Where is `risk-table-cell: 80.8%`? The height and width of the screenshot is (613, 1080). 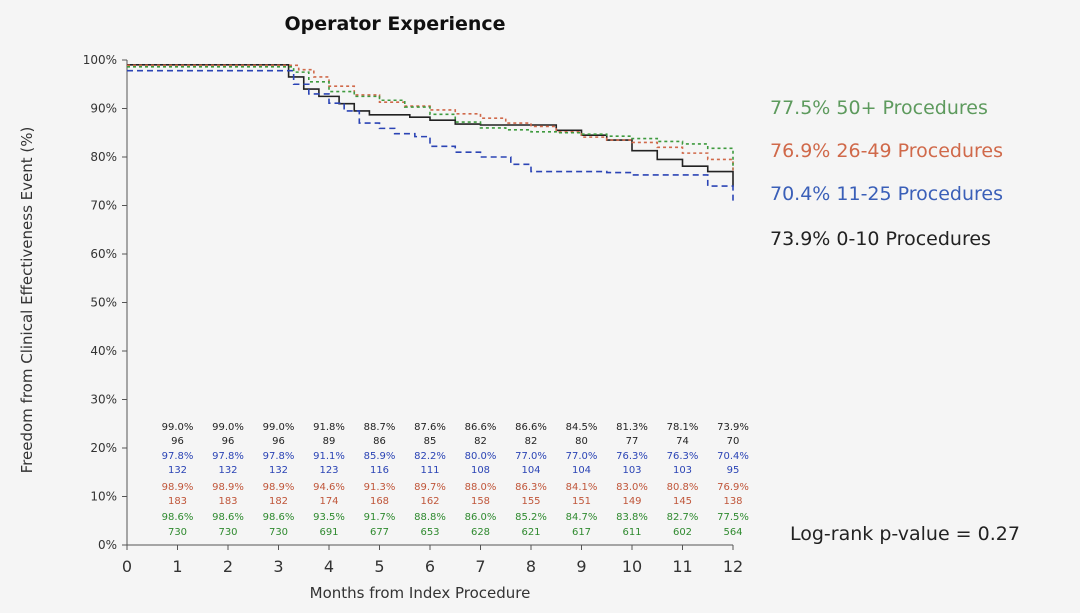 risk-table-cell: 80.8% is located at coordinates (683, 487).